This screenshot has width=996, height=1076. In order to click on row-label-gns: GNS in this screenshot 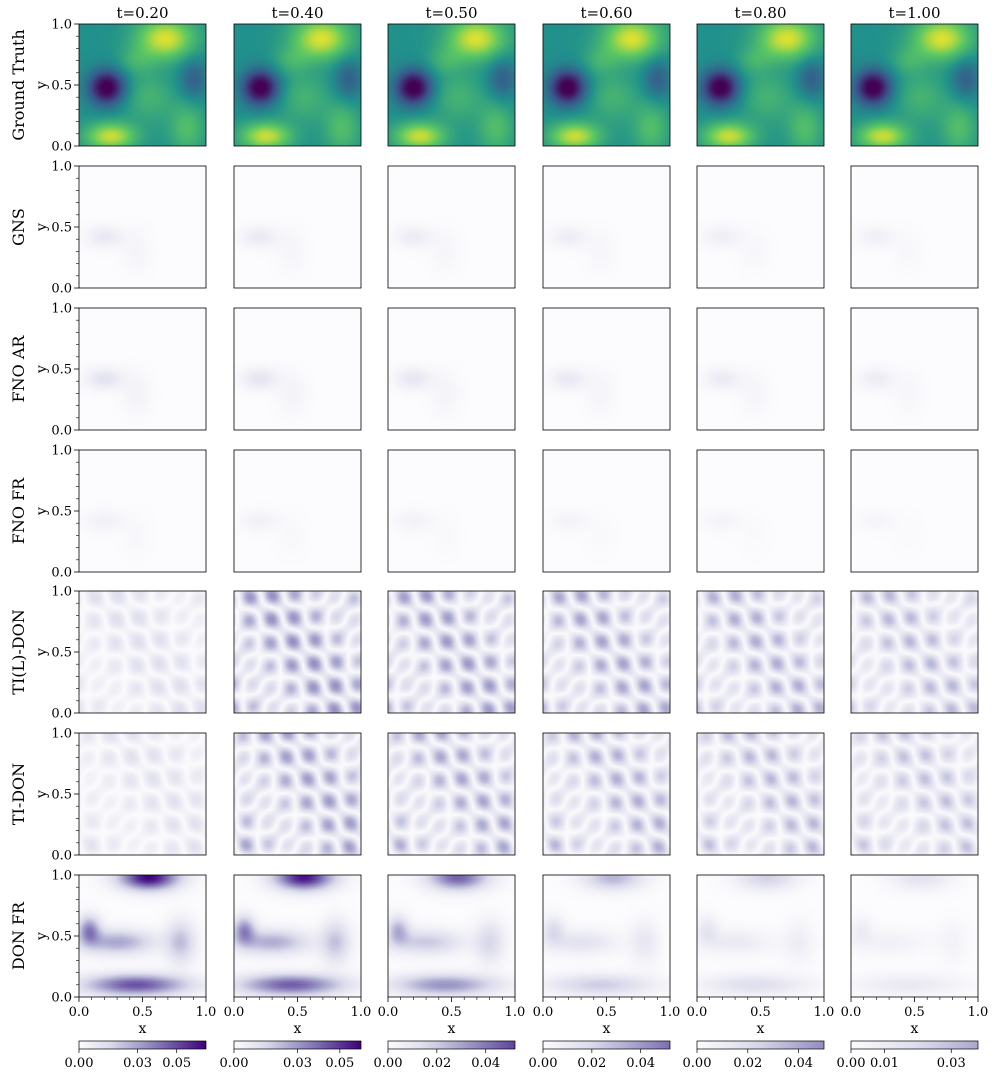, I will do `click(18, 227)`.